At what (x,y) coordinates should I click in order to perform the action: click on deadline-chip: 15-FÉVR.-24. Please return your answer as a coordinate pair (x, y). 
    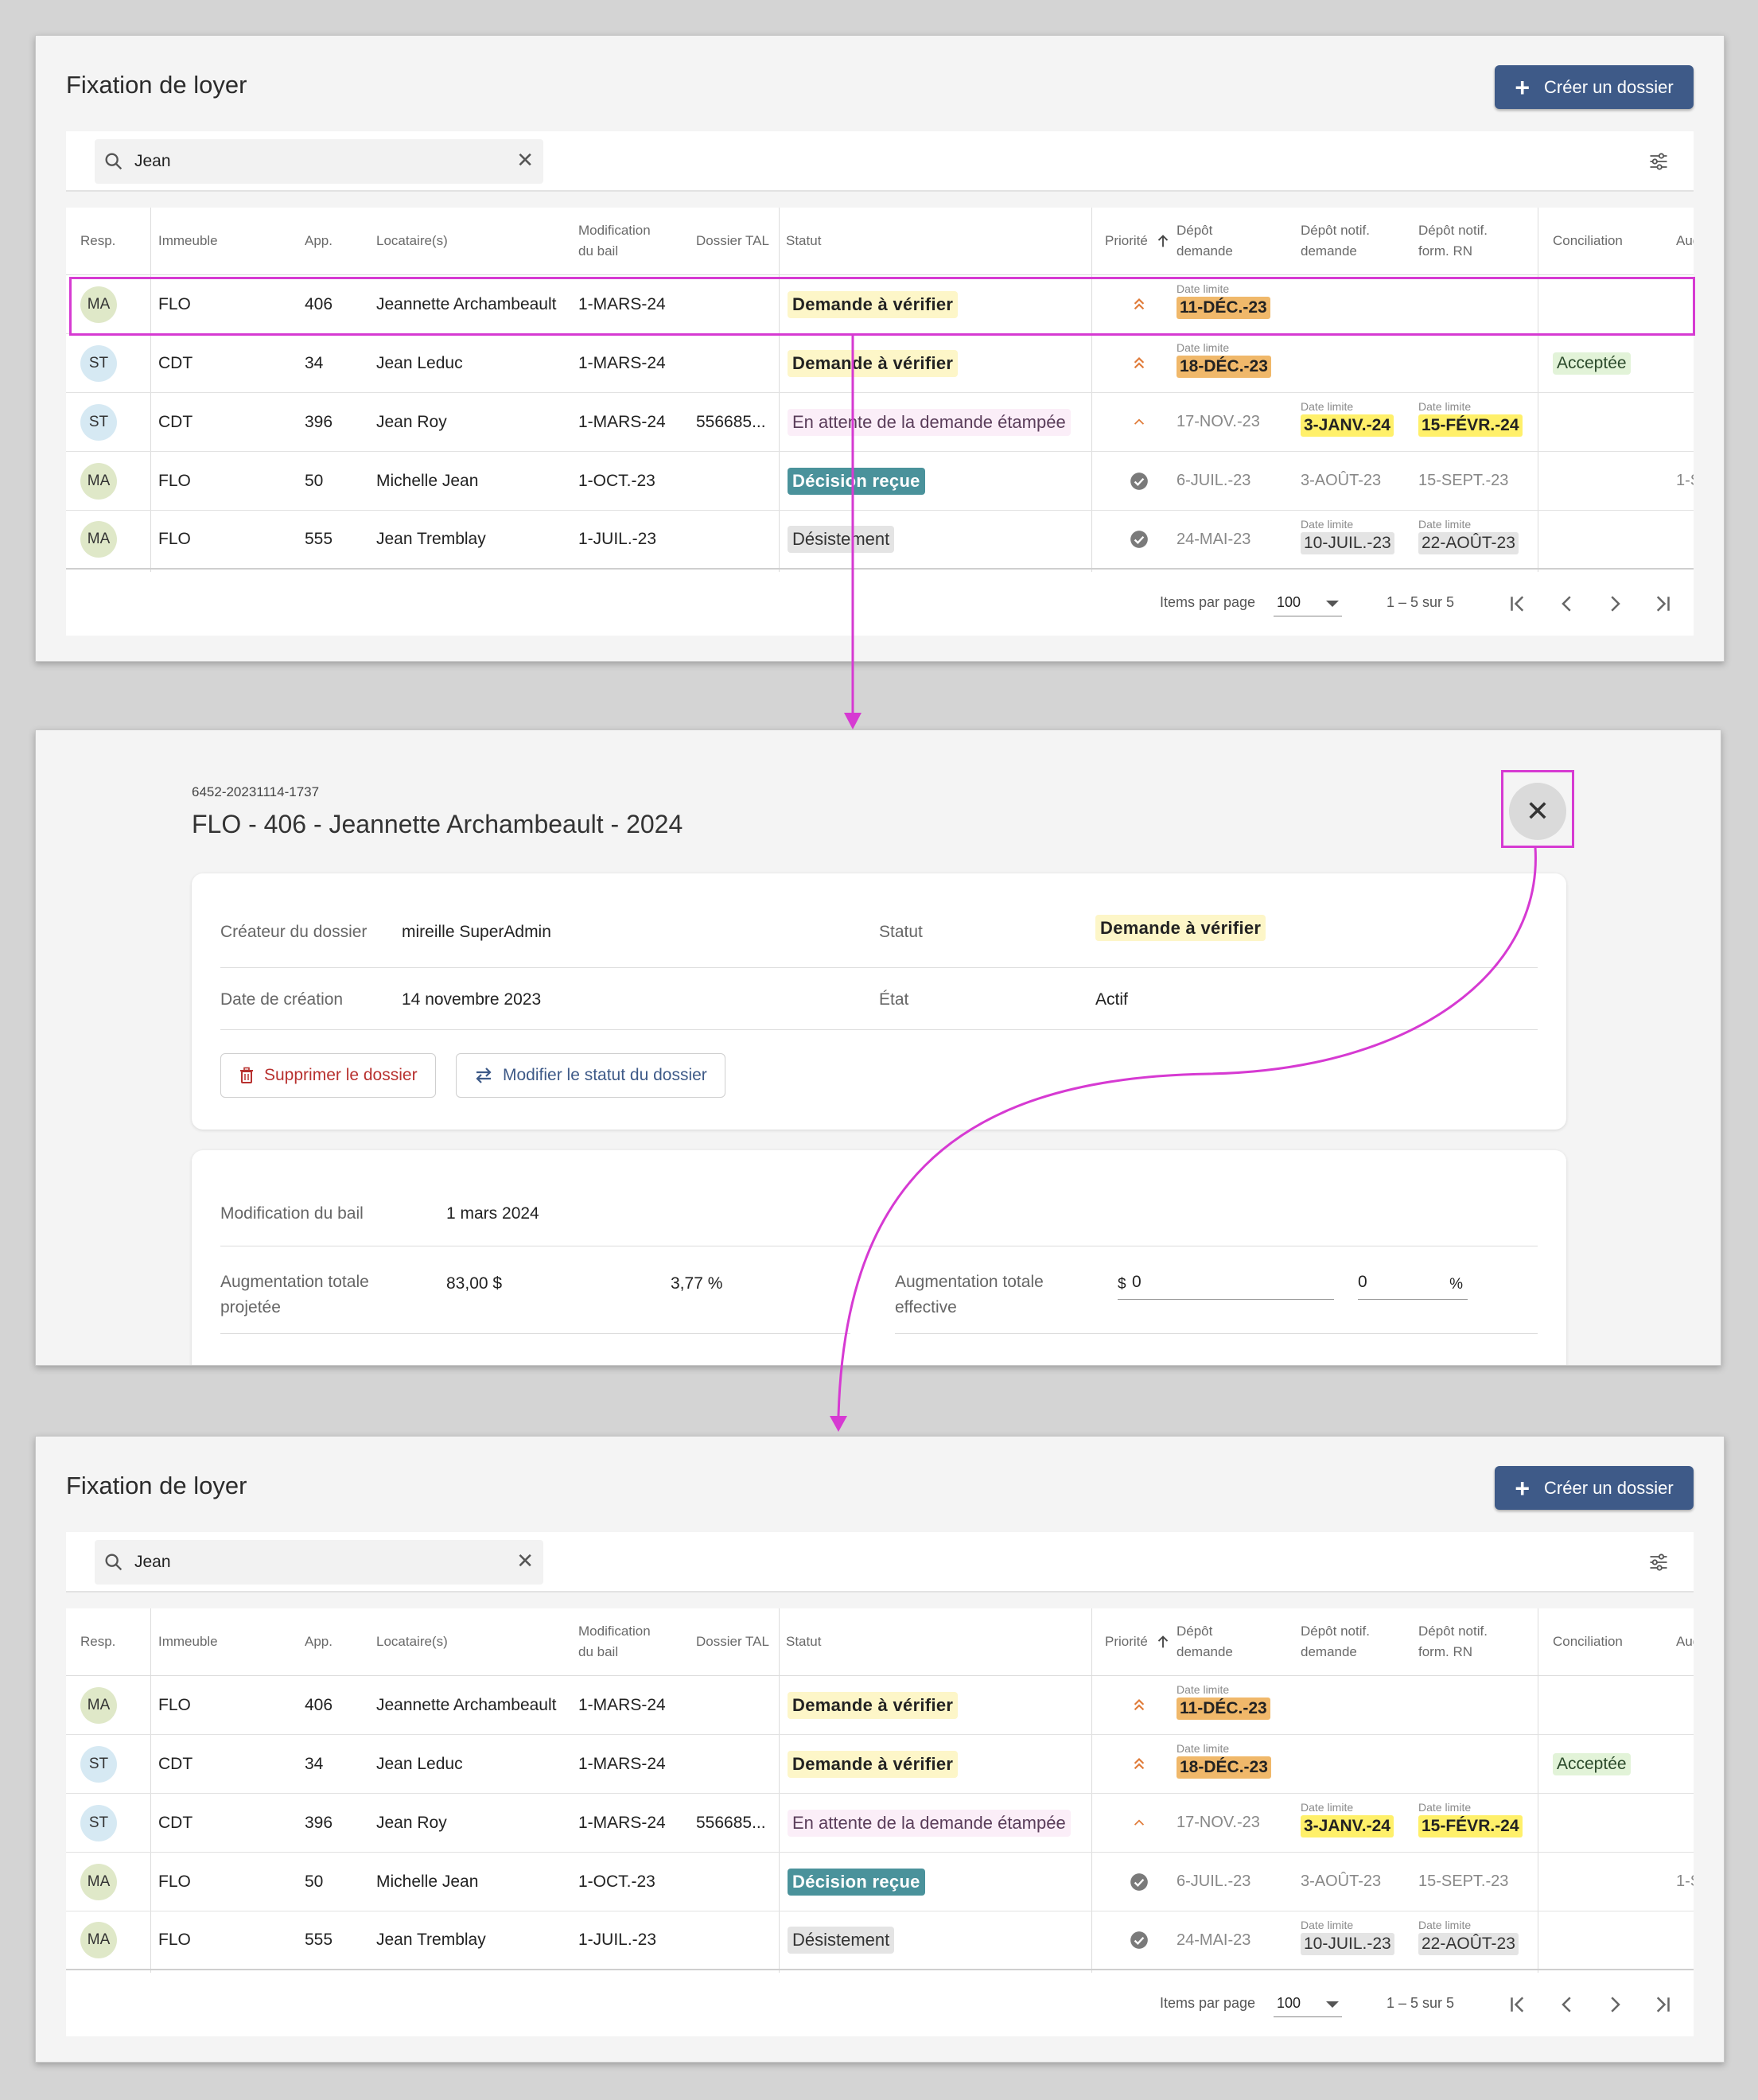
    Looking at the image, I should click on (1470, 425).